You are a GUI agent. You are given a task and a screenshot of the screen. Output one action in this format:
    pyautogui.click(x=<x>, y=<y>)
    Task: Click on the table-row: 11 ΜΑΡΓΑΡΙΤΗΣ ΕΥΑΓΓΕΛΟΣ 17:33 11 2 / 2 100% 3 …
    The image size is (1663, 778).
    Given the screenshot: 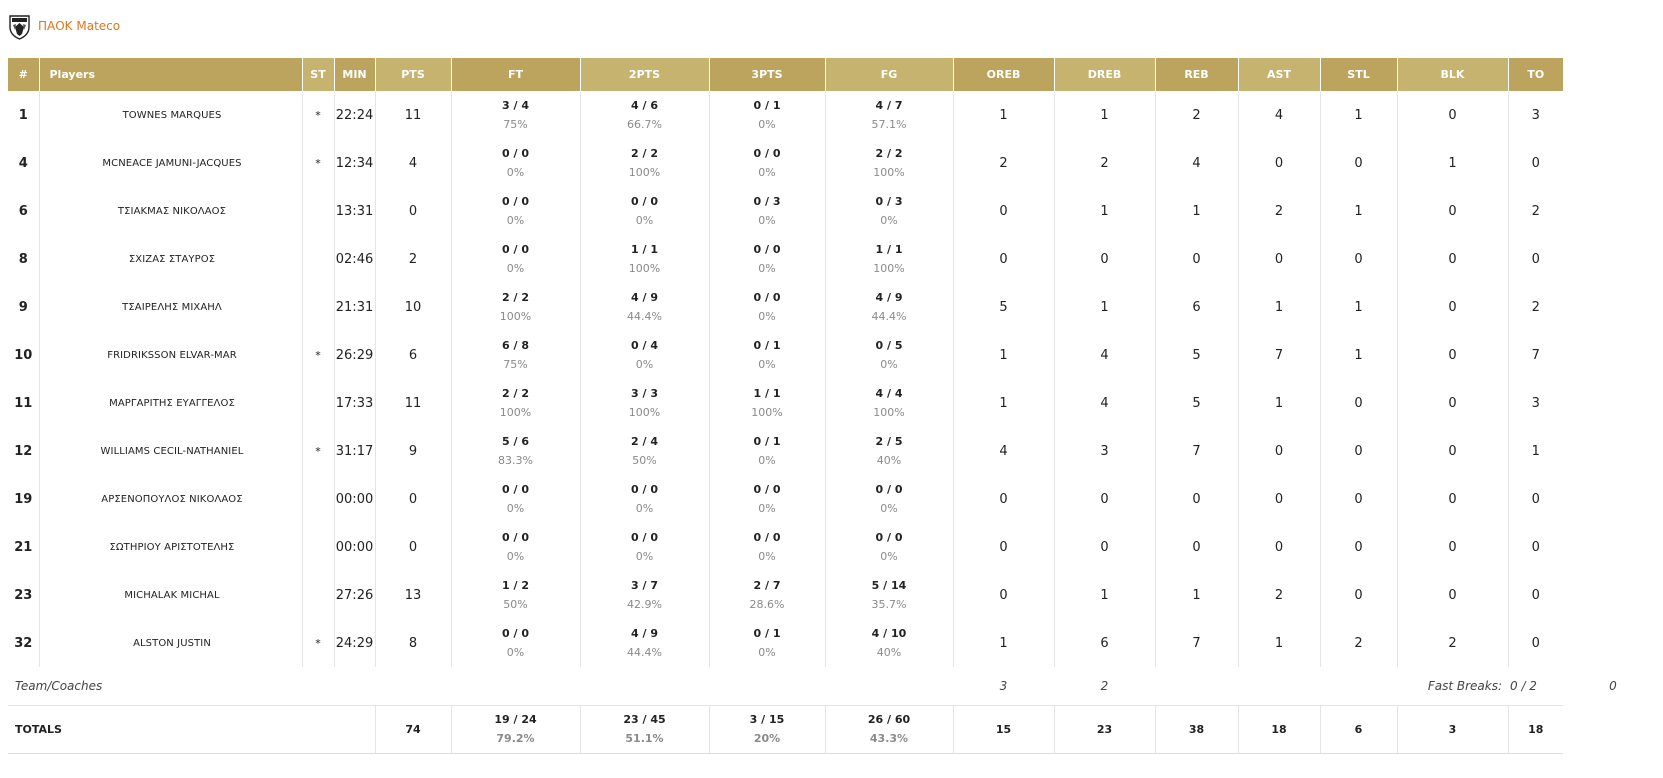 What is the action you would take?
    pyautogui.click(x=835, y=403)
    